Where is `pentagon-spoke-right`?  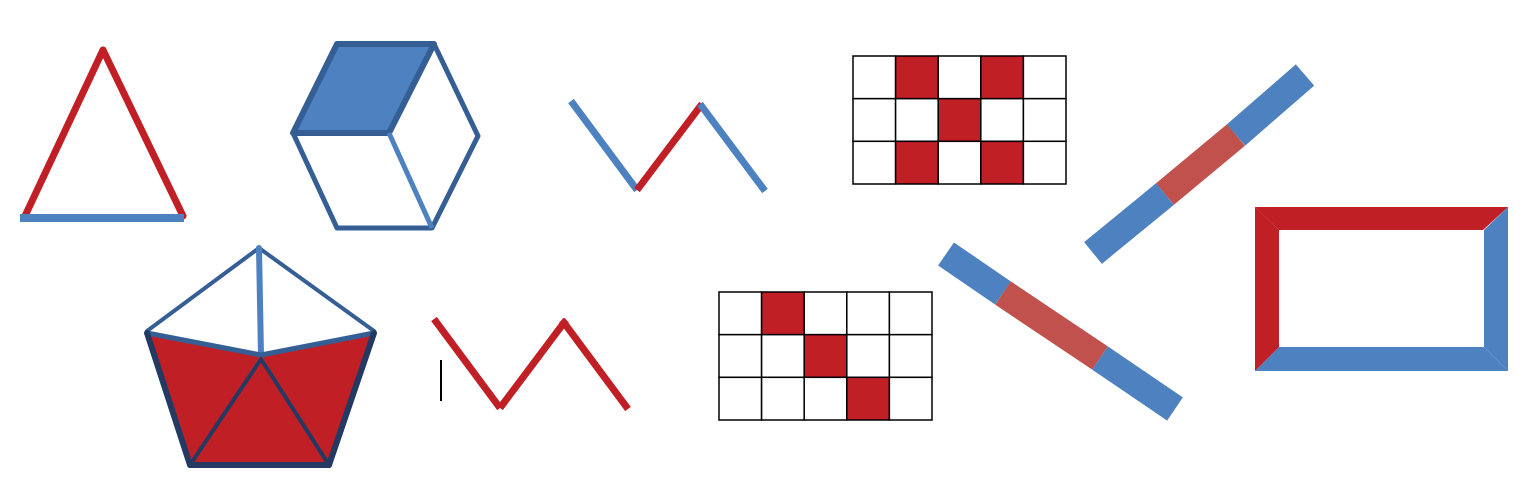 pentagon-spoke-right is located at coordinates (317, 344).